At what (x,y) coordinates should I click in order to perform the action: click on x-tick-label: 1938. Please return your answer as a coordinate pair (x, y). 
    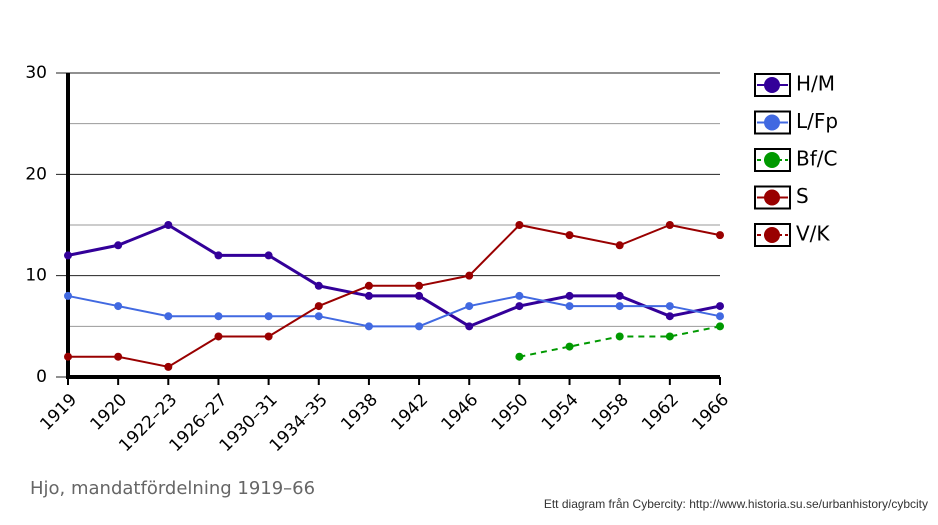
    Looking at the image, I should click on (359, 412).